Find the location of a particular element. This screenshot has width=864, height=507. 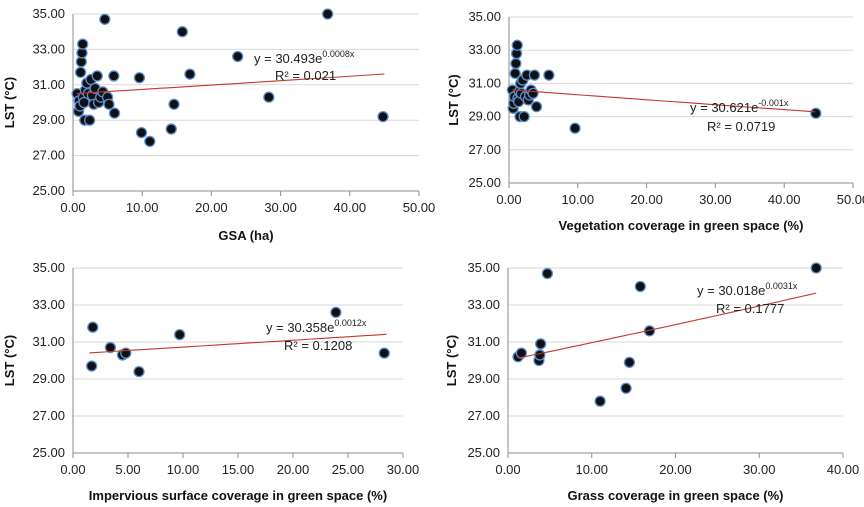

trendline-equation: y = 30.018e0.0031x is located at coordinates (747, 289).